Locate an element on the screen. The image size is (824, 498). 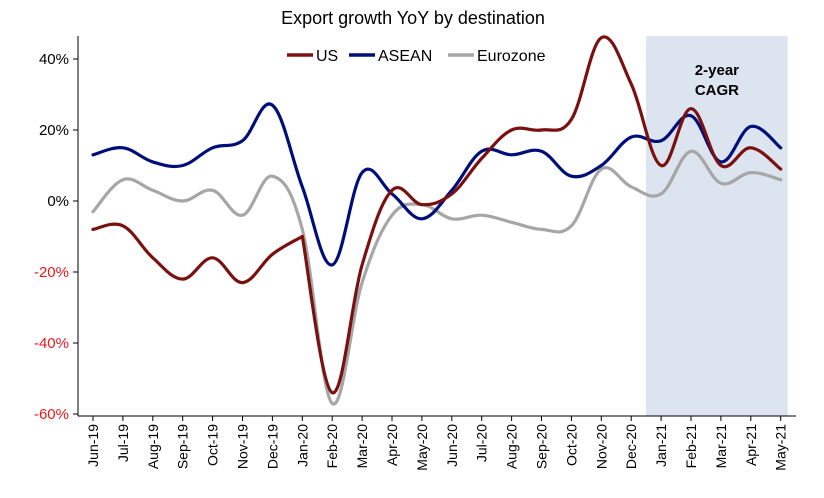
x-tick-label: Dec-20 is located at coordinates (631, 446).